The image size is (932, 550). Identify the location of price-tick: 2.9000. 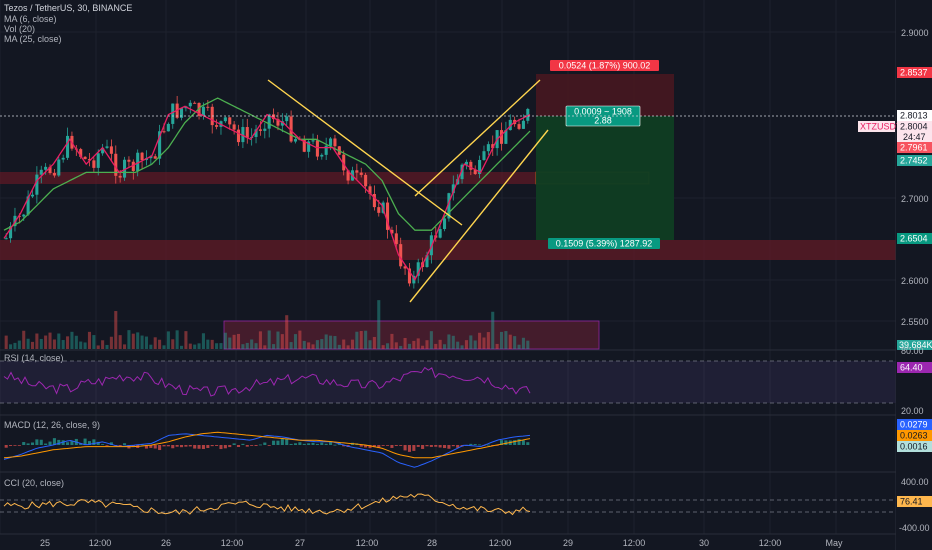
(915, 33).